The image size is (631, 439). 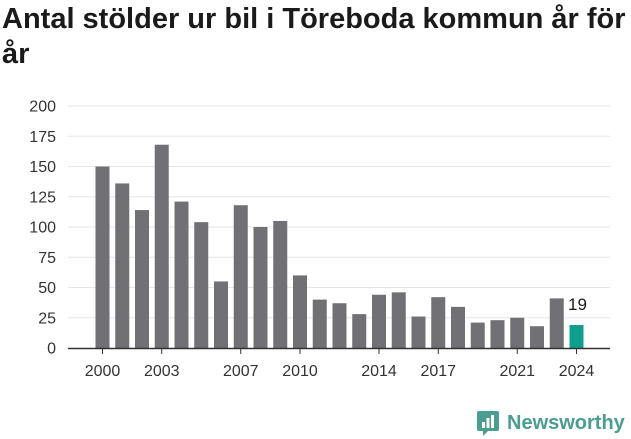 What do you see at coordinates (379, 371) in the screenshot?
I see `x-tick-label: 2014` at bounding box center [379, 371].